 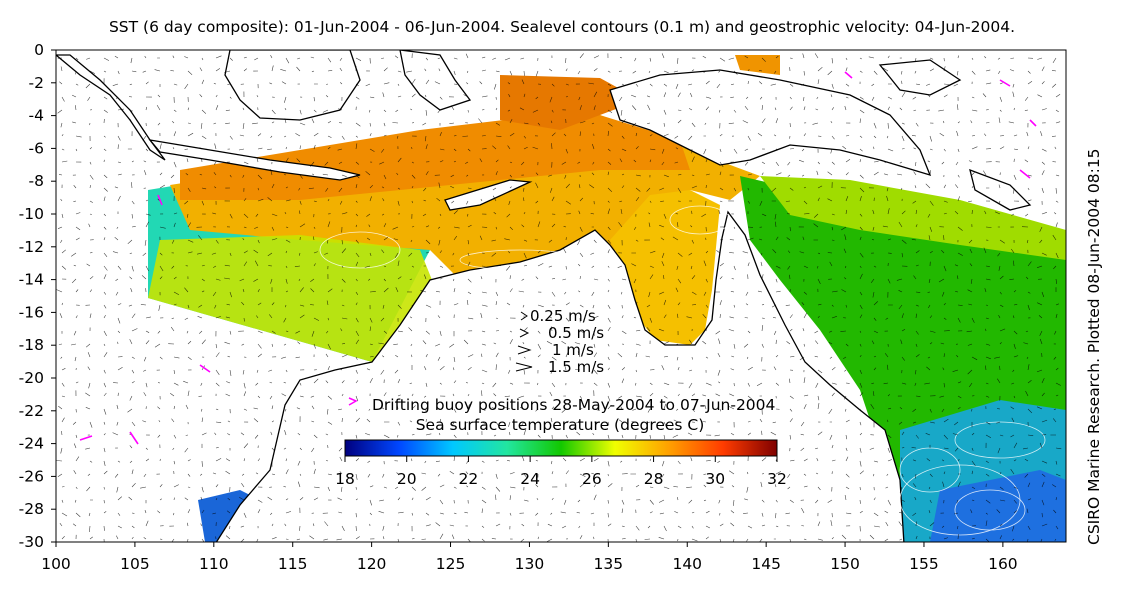 I want to click on y-tick-label: -10, so click(x=31, y=214).